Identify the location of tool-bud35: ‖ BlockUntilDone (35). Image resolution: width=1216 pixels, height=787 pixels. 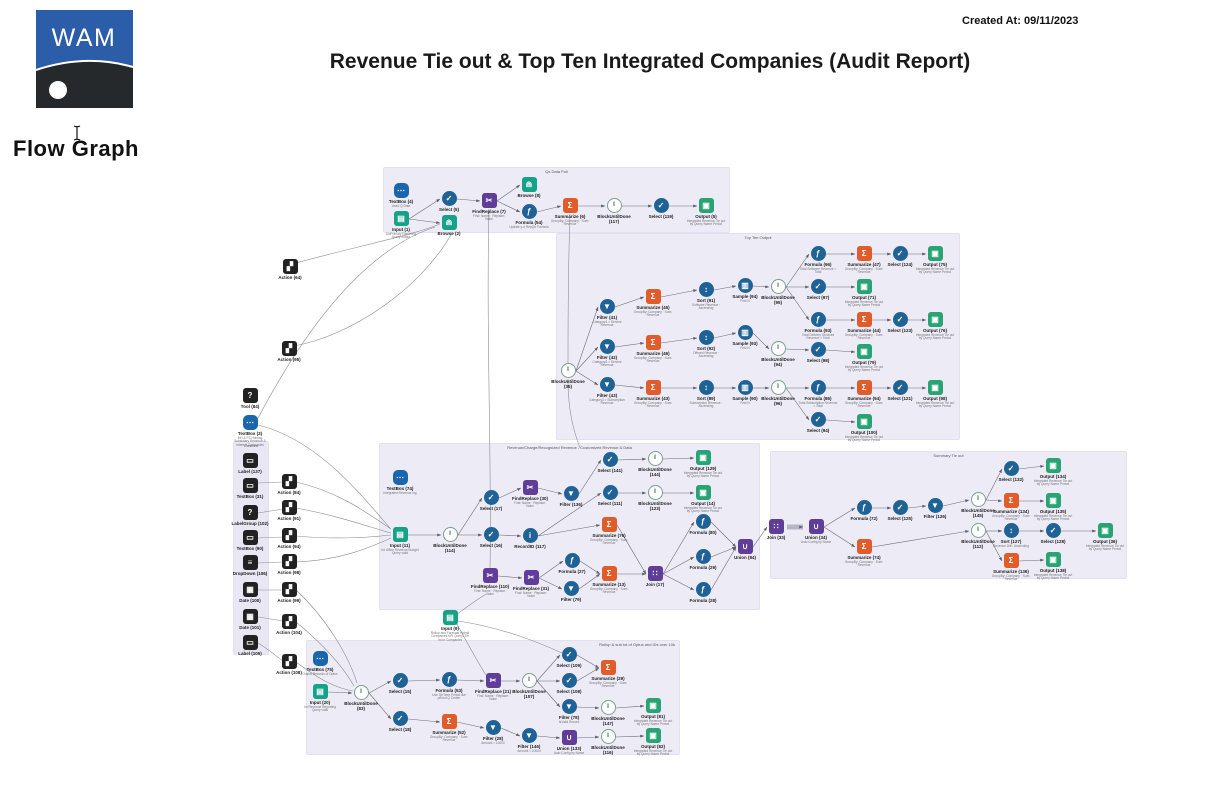
(568, 376).